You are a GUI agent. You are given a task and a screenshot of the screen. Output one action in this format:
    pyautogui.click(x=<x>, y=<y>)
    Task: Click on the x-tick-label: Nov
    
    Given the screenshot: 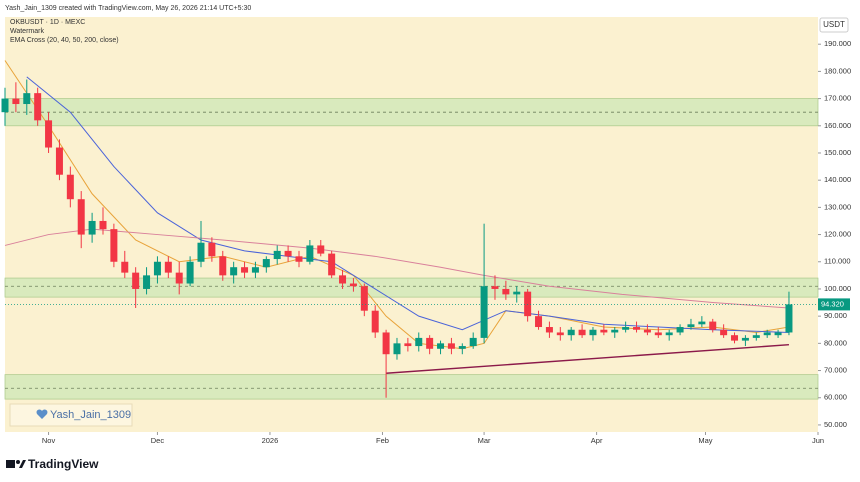 What is the action you would take?
    pyautogui.click(x=49, y=440)
    